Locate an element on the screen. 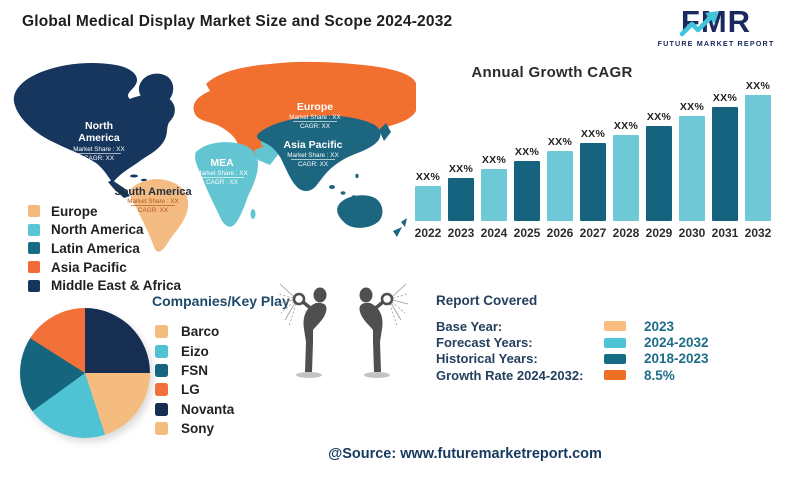  bar-column: XX% 2022 is located at coordinates (428, 205).